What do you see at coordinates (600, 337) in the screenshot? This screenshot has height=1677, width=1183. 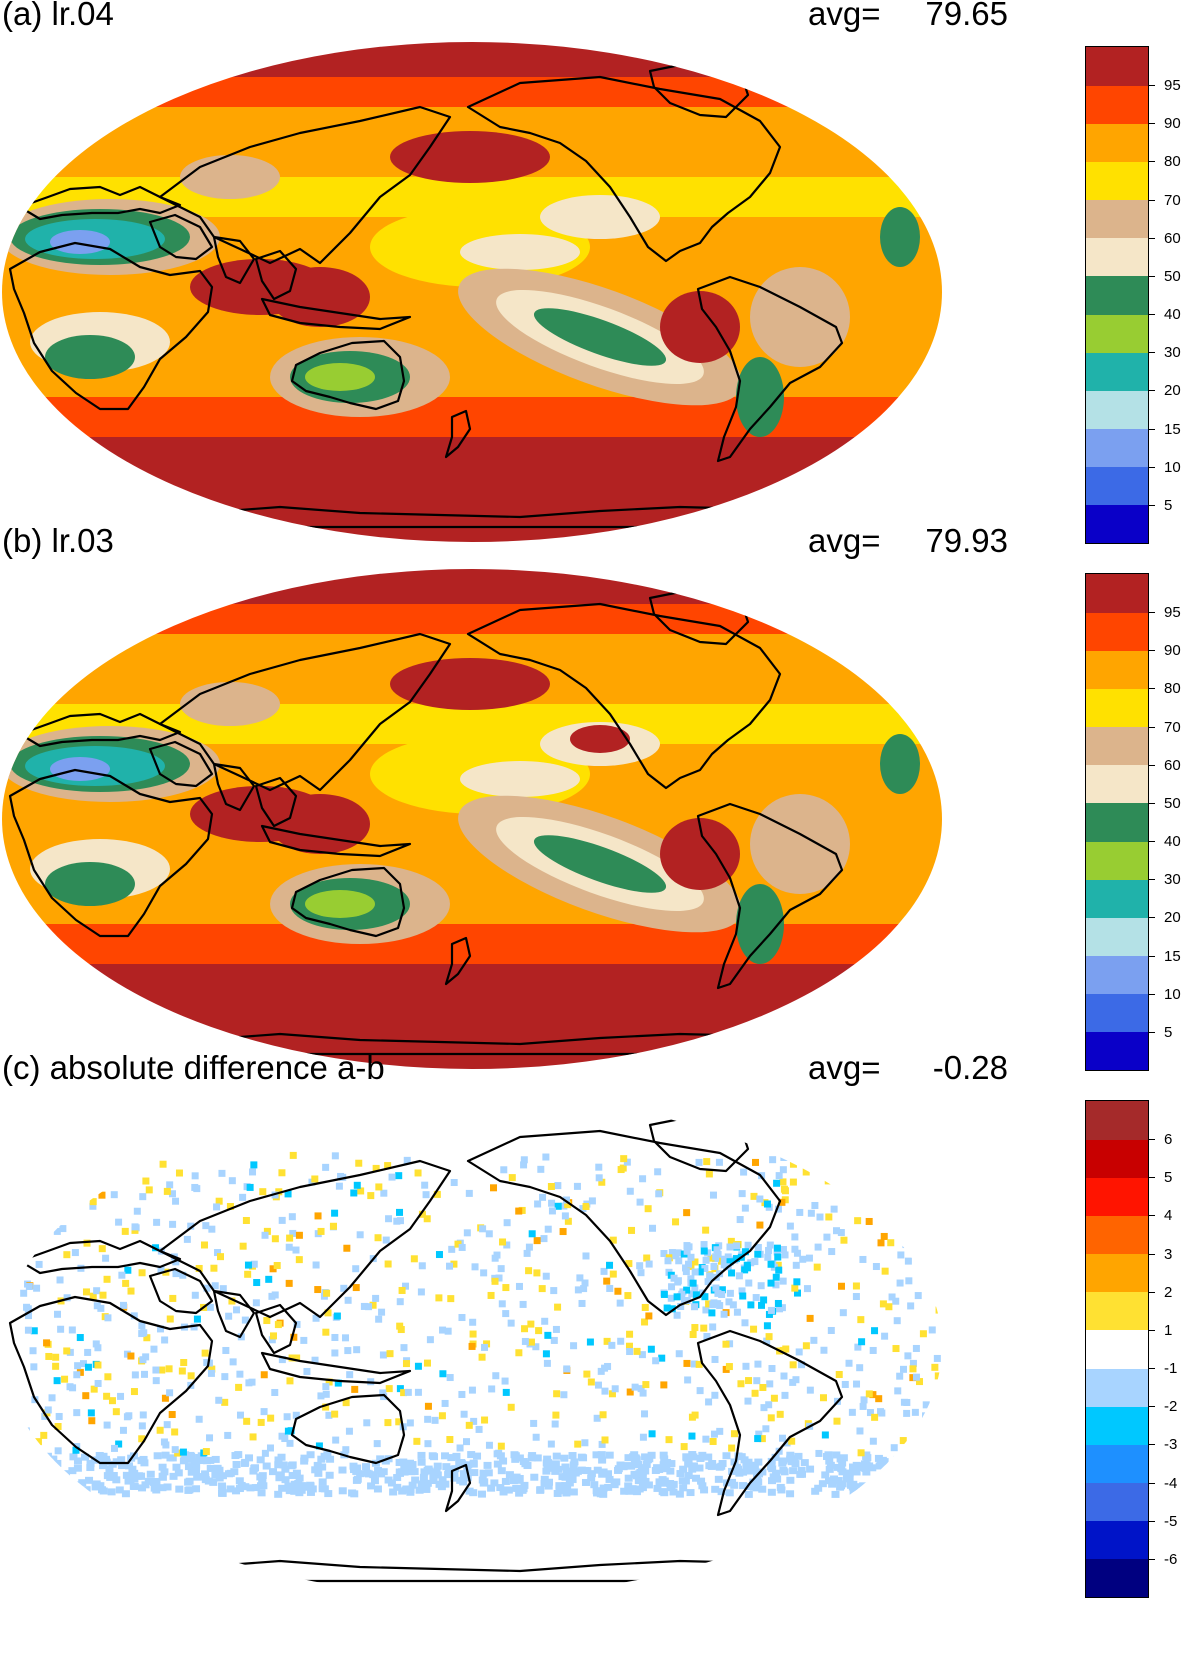 I see `field-sepacific-green` at bounding box center [600, 337].